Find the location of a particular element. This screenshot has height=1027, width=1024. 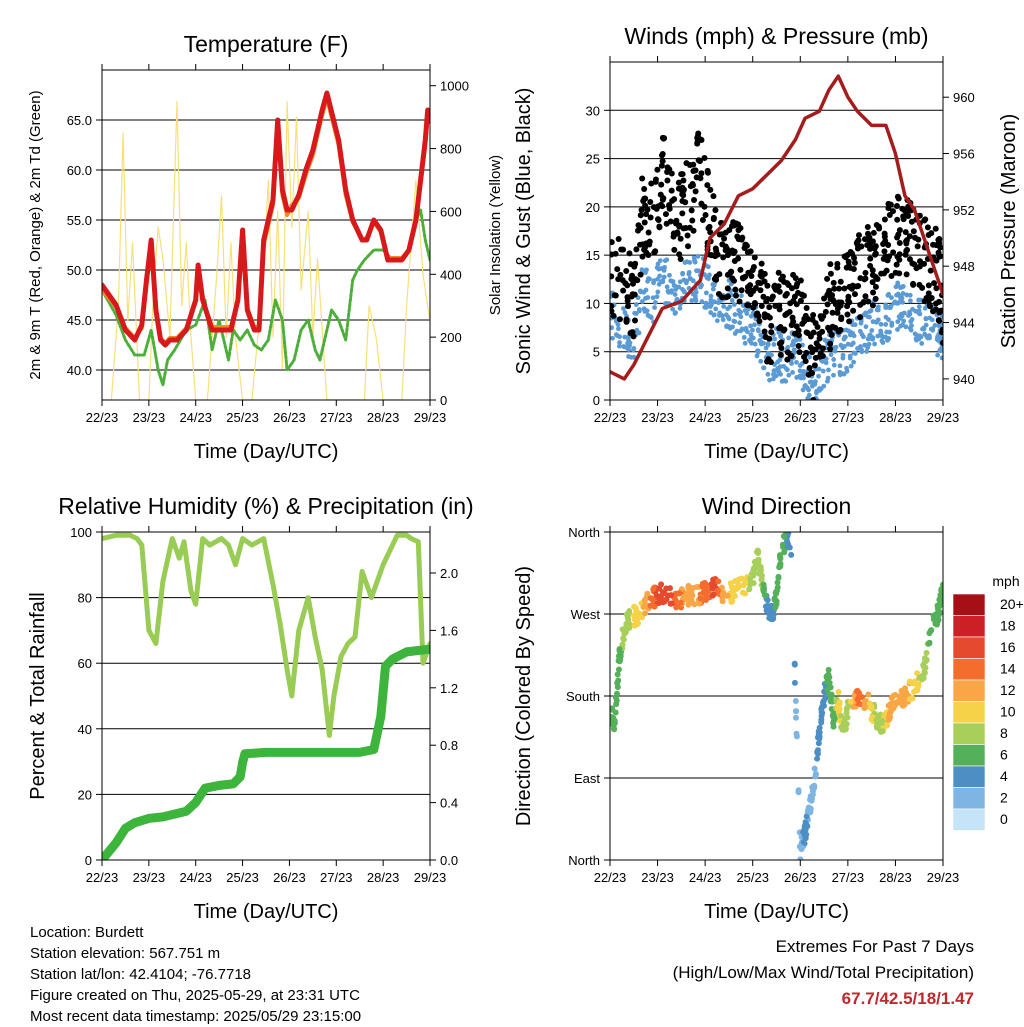

y-tick-label: 20 is located at coordinates (85, 794).